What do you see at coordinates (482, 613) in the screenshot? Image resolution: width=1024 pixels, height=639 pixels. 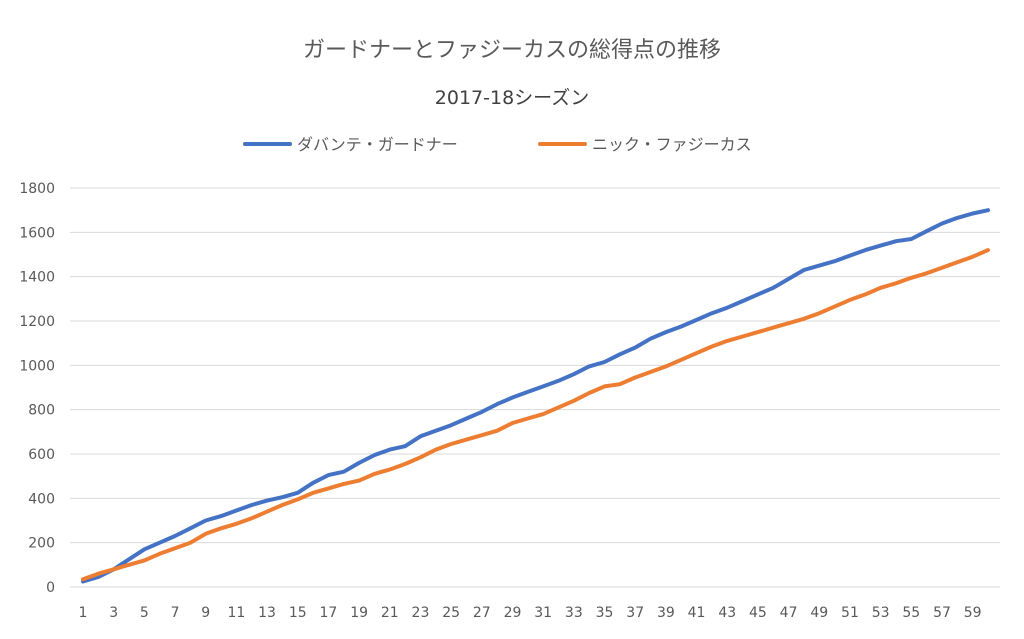 I see `x-tick-label: 27` at bounding box center [482, 613].